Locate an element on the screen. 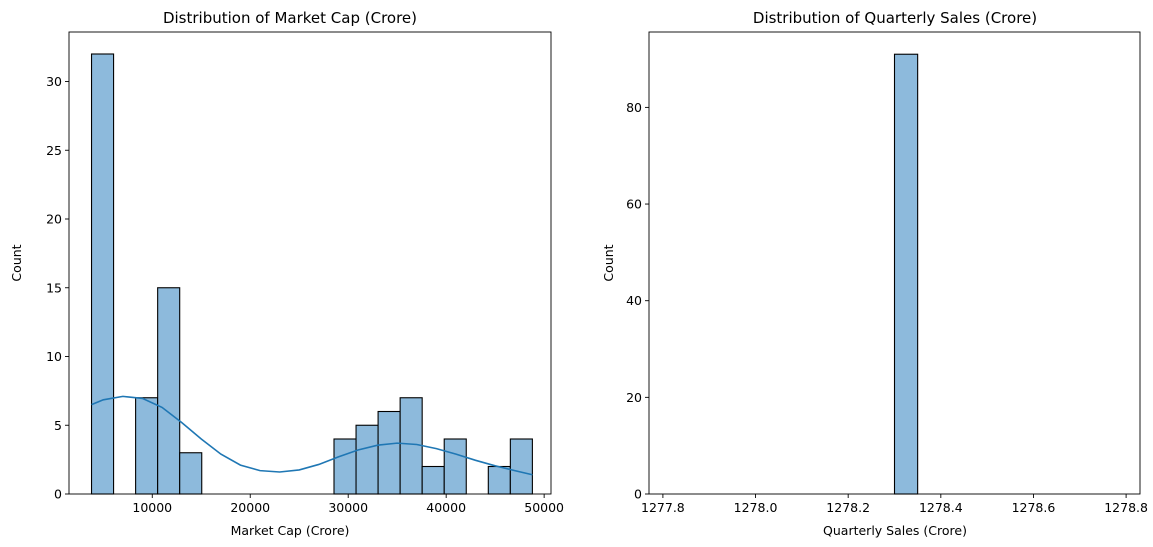 The height and width of the screenshot is (547, 1153). x-ticks: 1277.8 1278.0 1278.2 1278.4 1278.6 1278.8 is located at coordinates (894, 504).